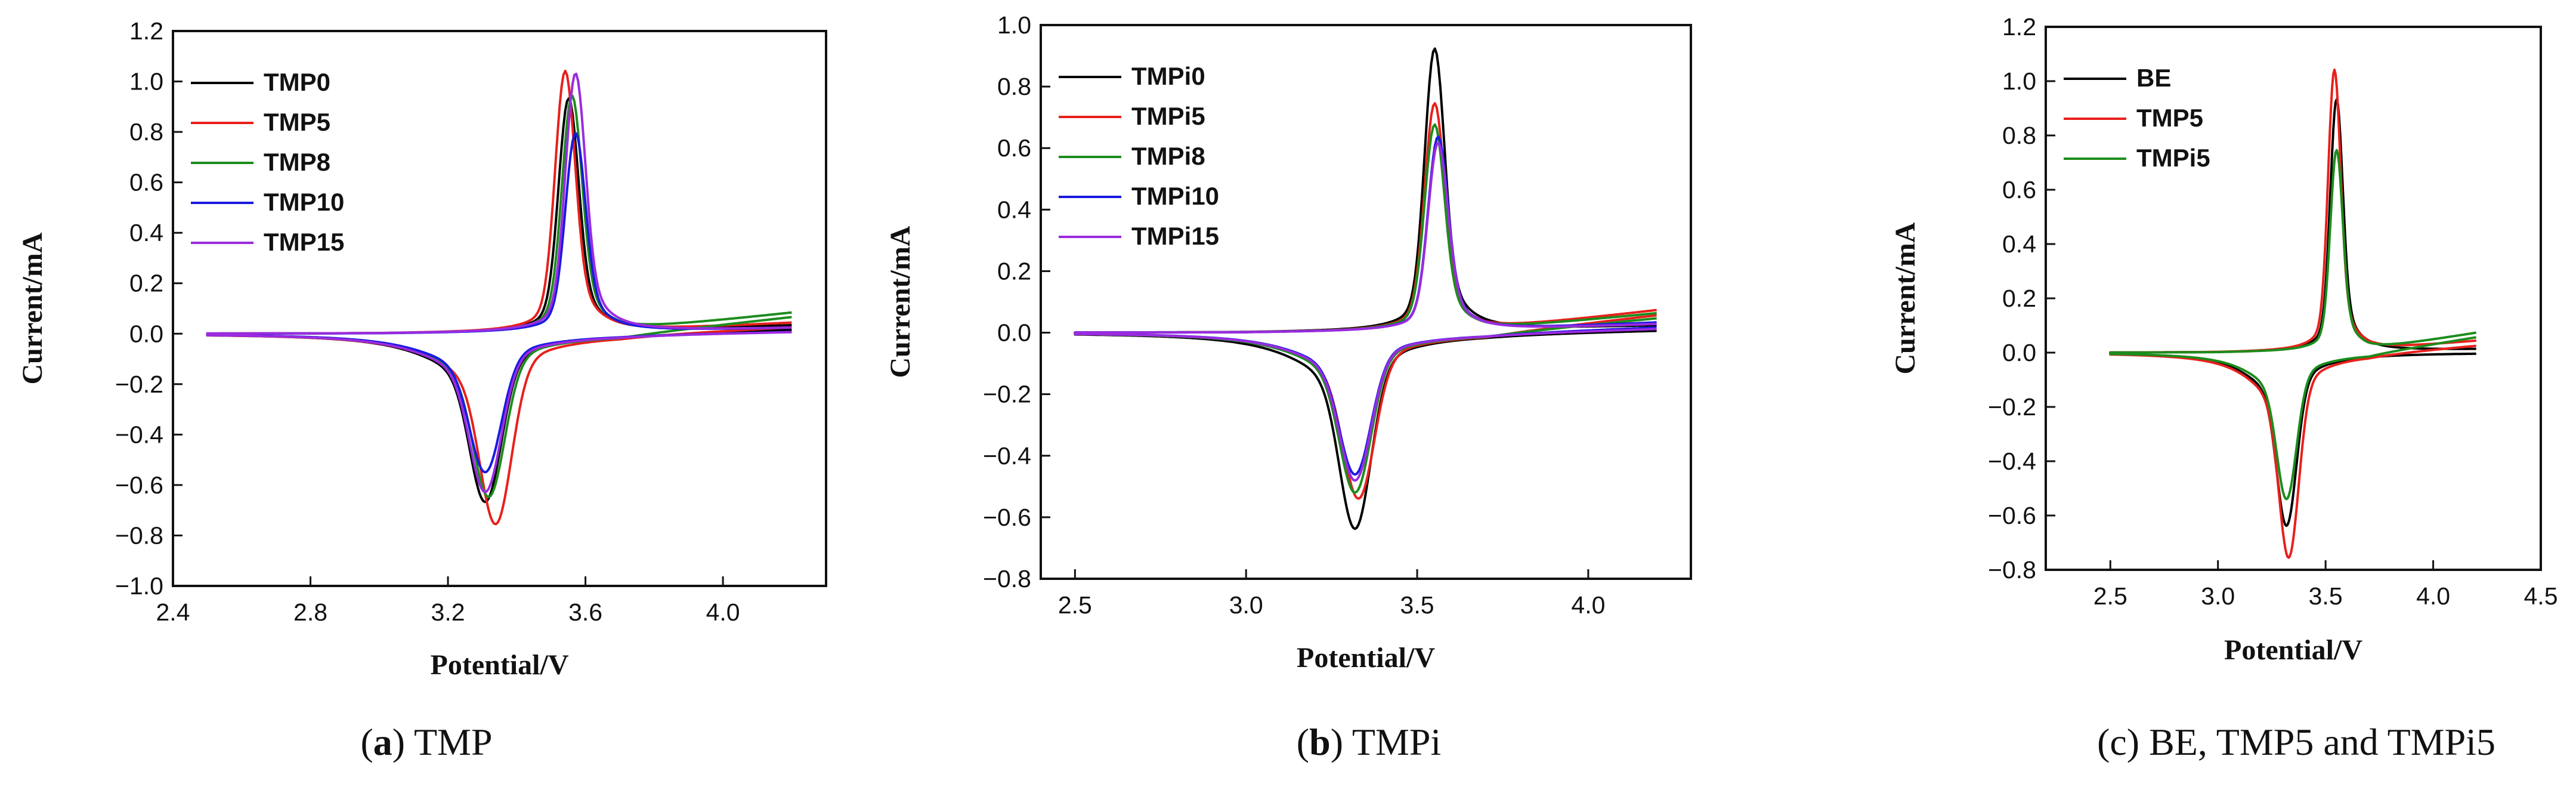  What do you see at coordinates (1168, 76) in the screenshot?
I see `legend-label-tmpi0: TMPi0` at bounding box center [1168, 76].